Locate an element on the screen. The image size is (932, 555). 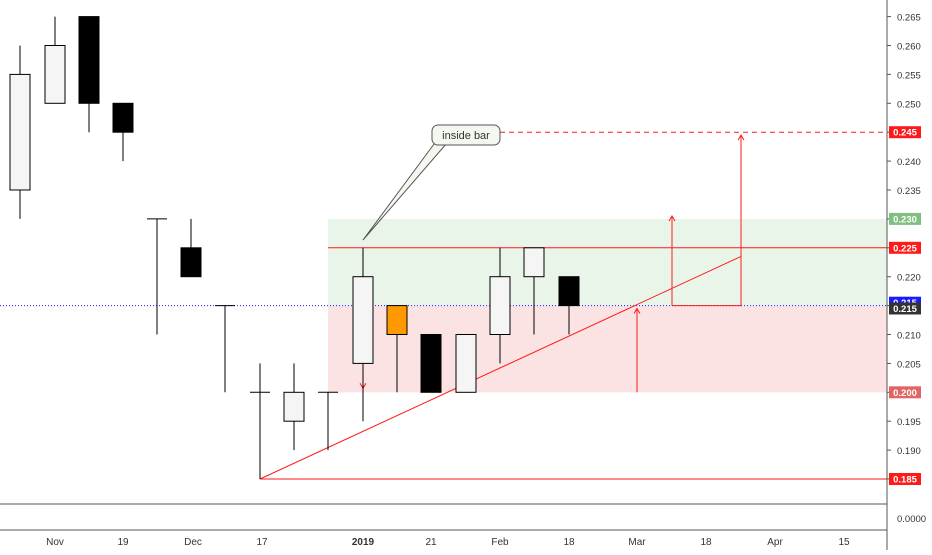
price-label-text: 0.185 is located at coordinates (905, 480).